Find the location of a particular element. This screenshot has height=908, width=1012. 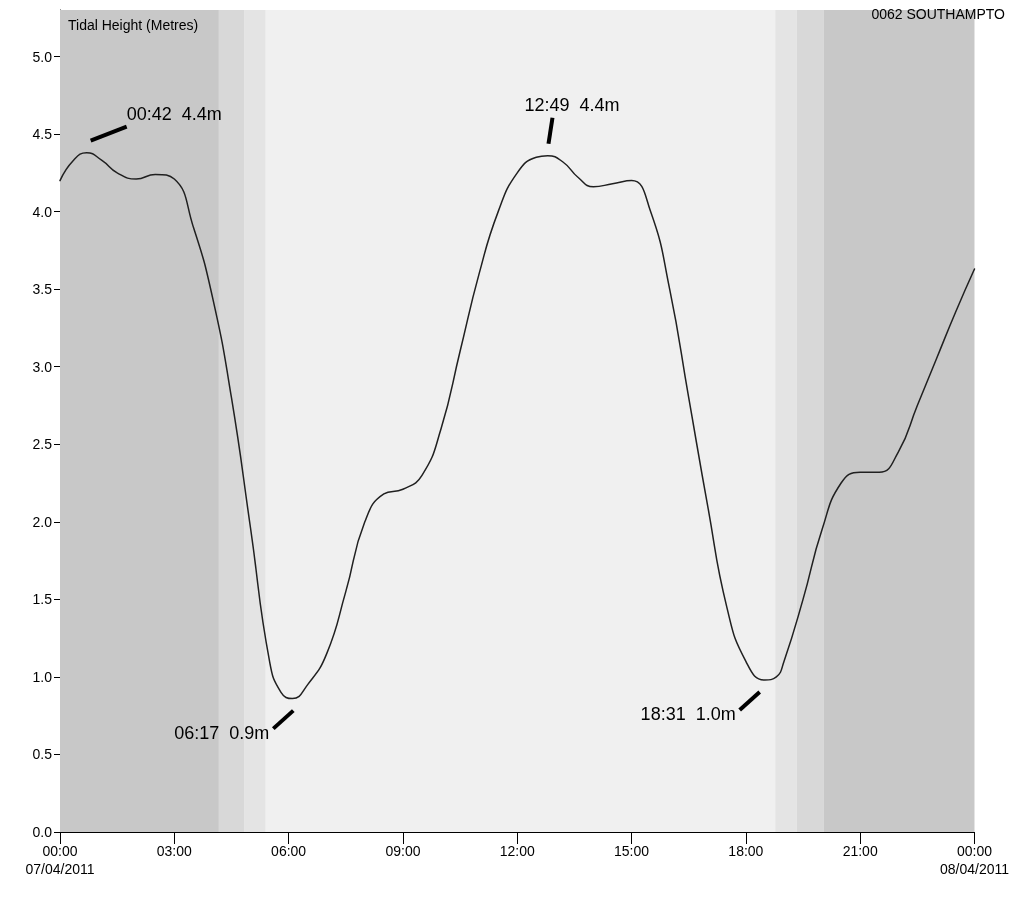

x-tick-label: 21:00 is located at coordinates (860, 851).